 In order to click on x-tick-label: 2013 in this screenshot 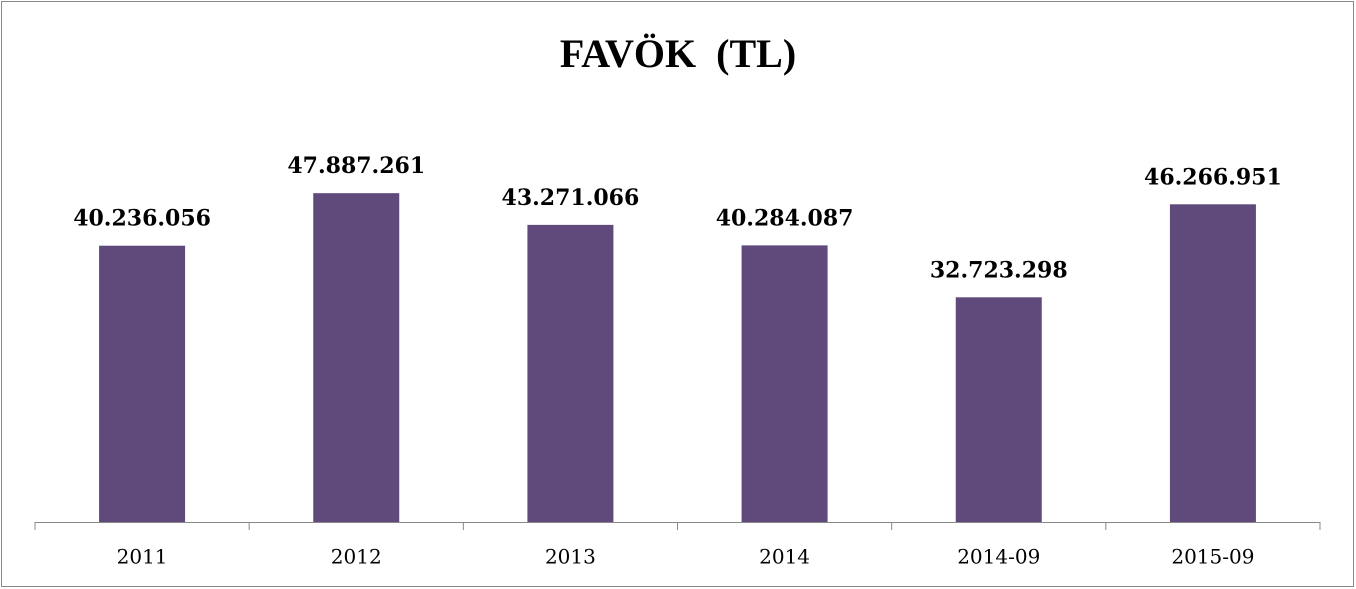, I will do `click(570, 557)`.